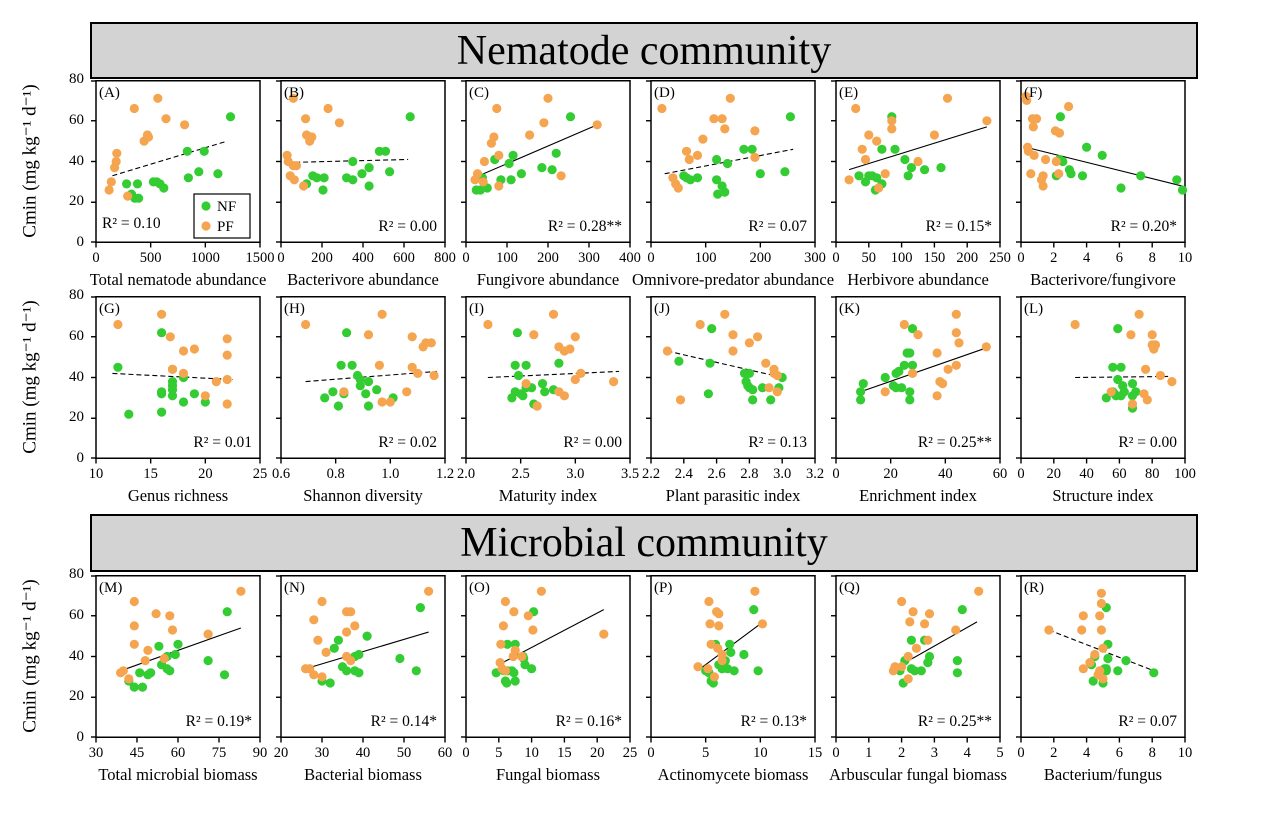 The width and height of the screenshot is (1267, 823). I want to click on x-tick-label: 3.0, so click(575, 474).